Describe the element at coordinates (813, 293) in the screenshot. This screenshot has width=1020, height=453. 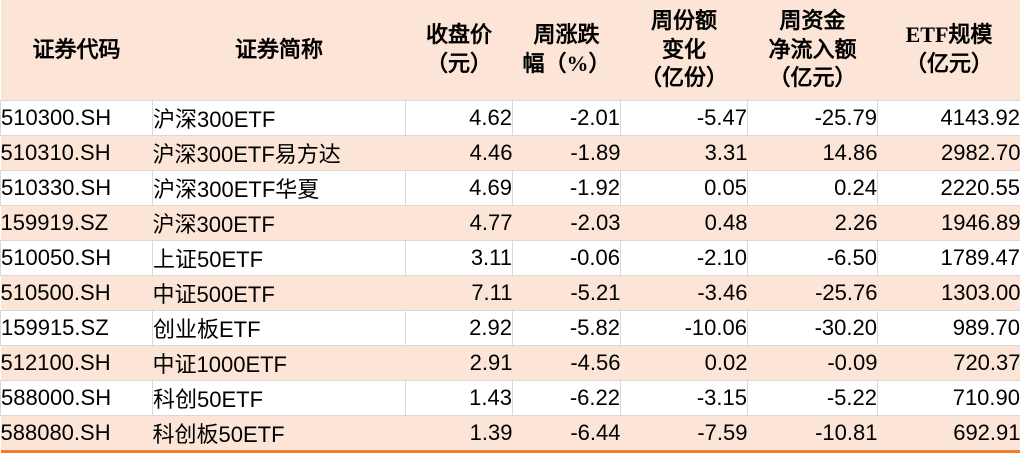
I see `cell-inflow: -25.76` at that location.